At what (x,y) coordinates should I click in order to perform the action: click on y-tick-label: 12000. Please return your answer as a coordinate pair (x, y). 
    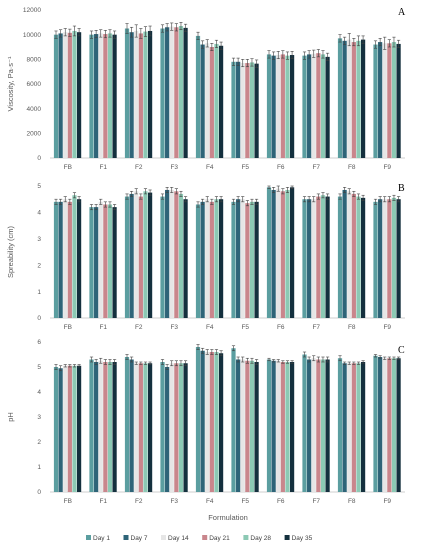
    Looking at the image, I should click on (32, 10).